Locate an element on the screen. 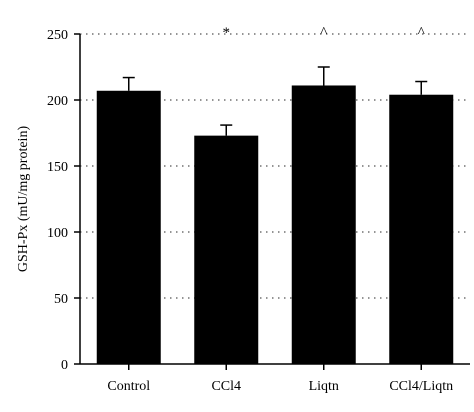 This screenshot has width=474, height=412. y-axis-title: GSH-Px (mU/mg protein) is located at coordinates (23, 199).